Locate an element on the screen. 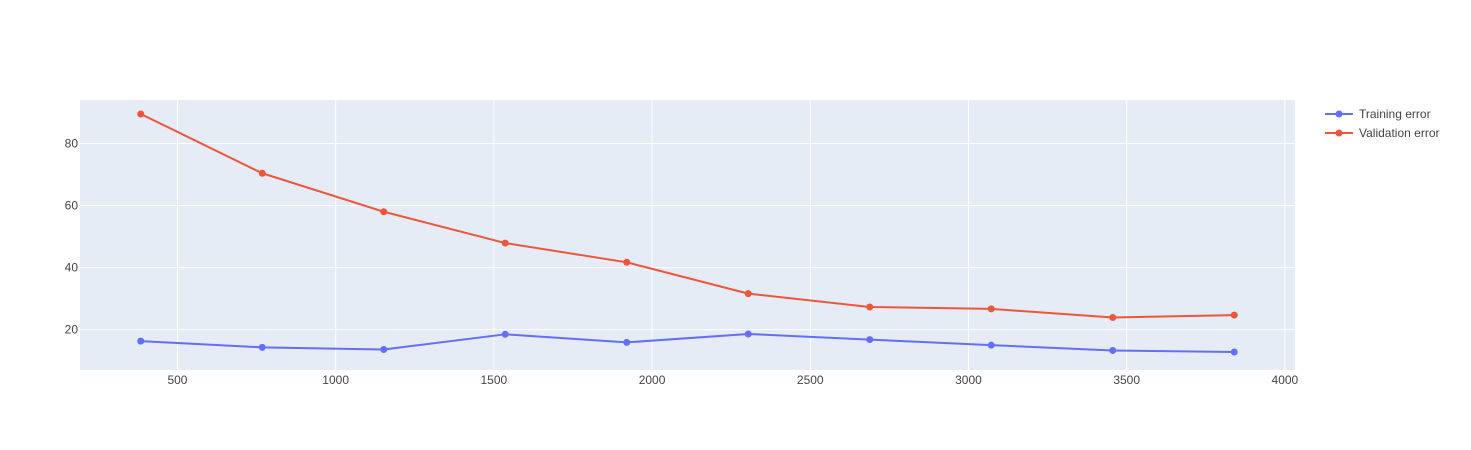 This screenshot has height=450, width=1471. y-tick-label: 60 is located at coordinates (72, 206).